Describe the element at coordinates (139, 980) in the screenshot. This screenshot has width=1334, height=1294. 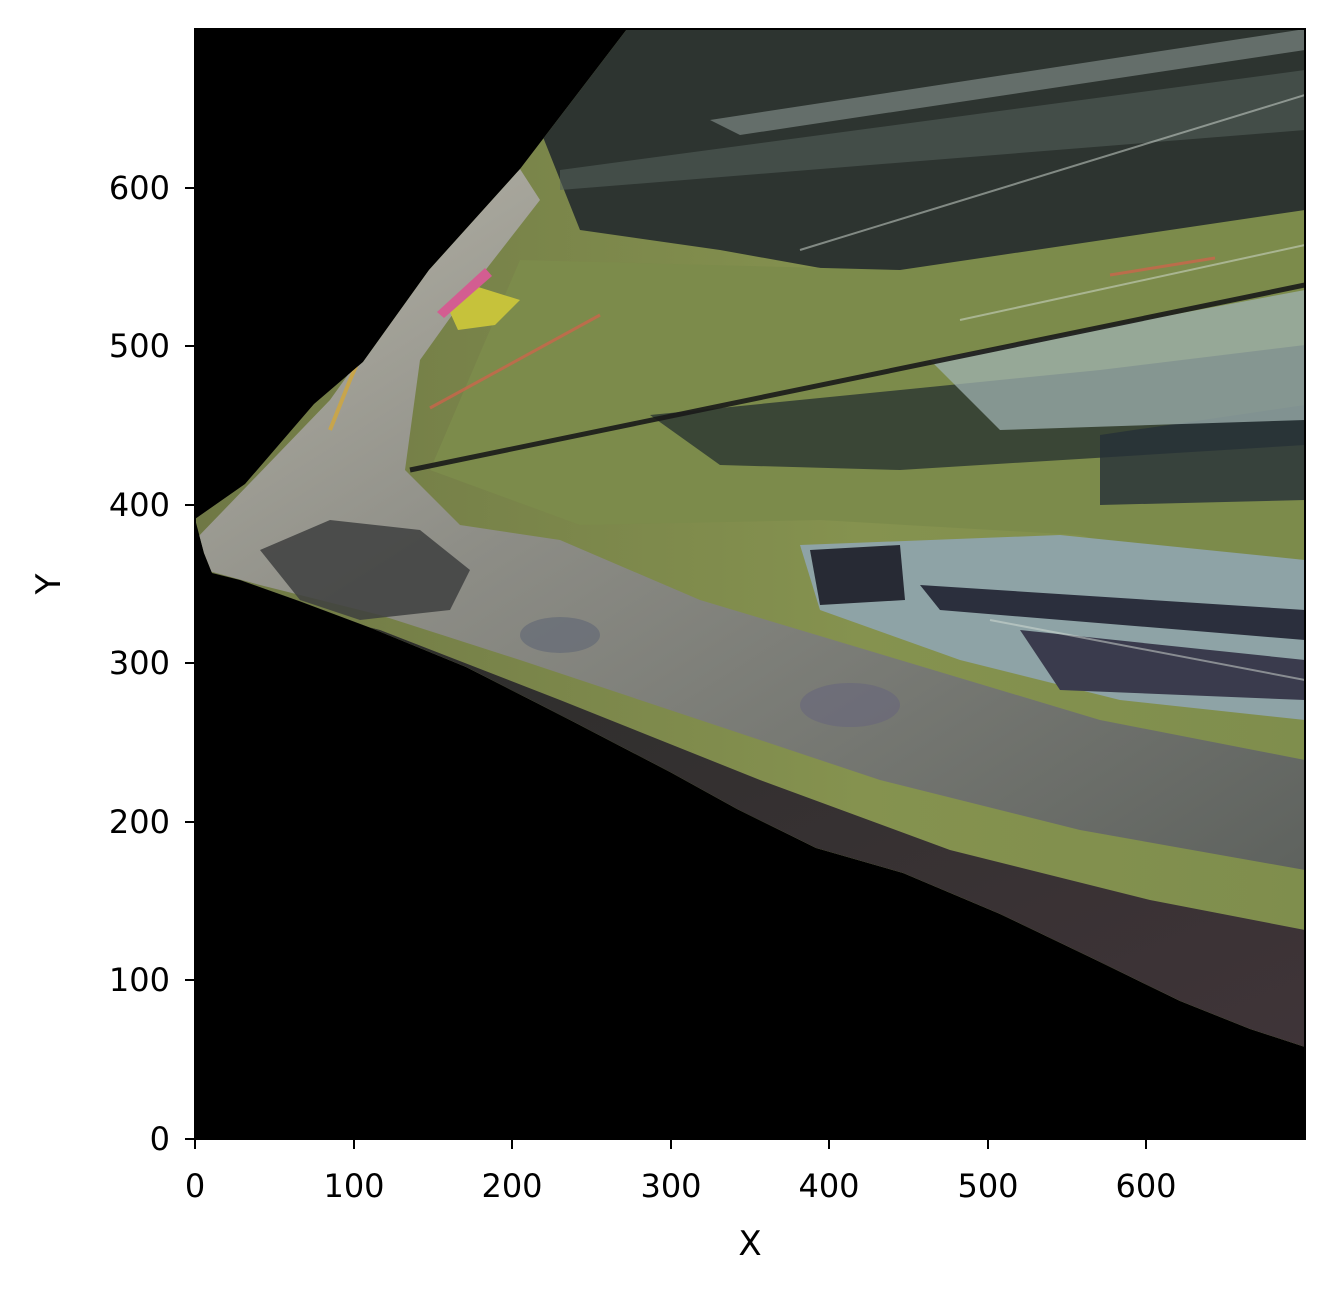
I see `y-tick-label: 100` at that location.